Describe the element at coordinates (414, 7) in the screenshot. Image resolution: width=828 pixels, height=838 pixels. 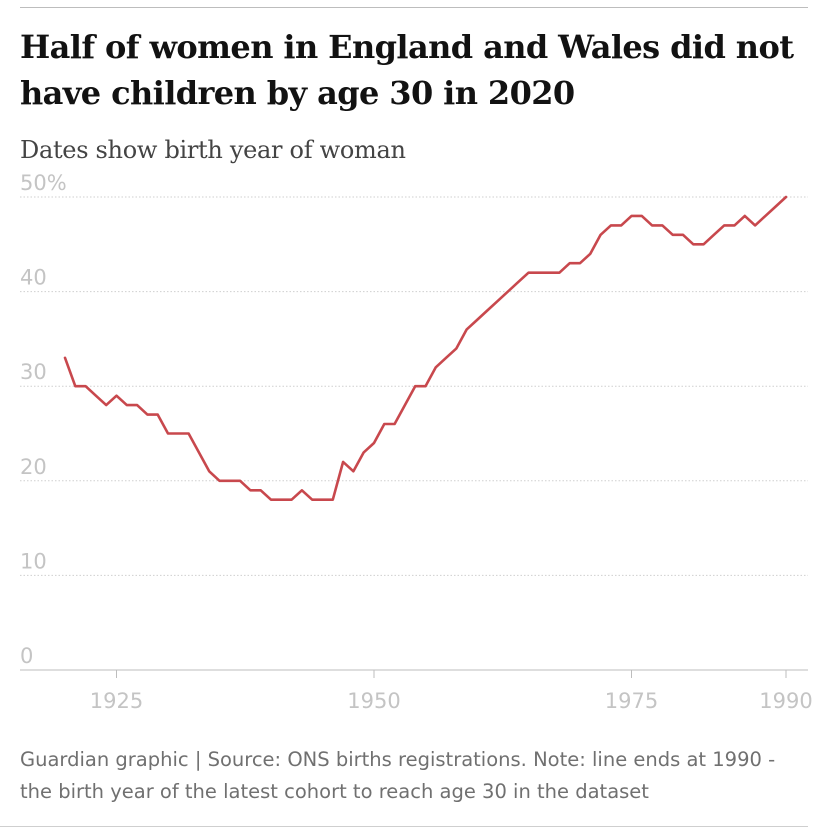
I see `top-rule` at that location.